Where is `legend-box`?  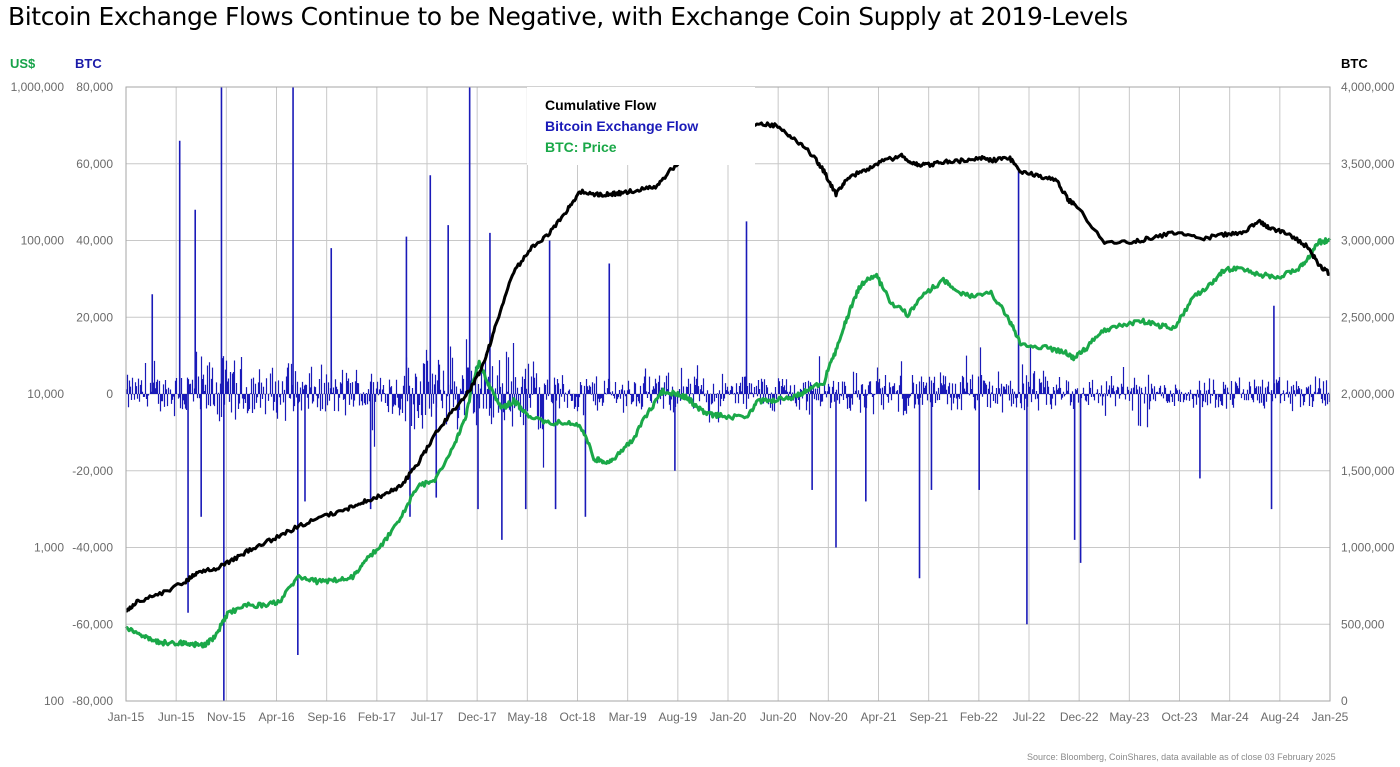 legend-box is located at coordinates (641, 126).